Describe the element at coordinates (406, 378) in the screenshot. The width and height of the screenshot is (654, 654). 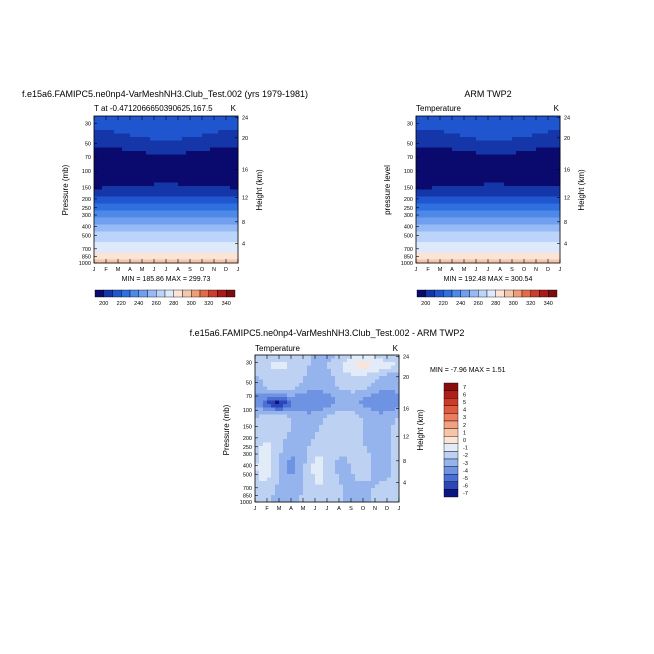
I see `height-tick-label: 20` at that location.